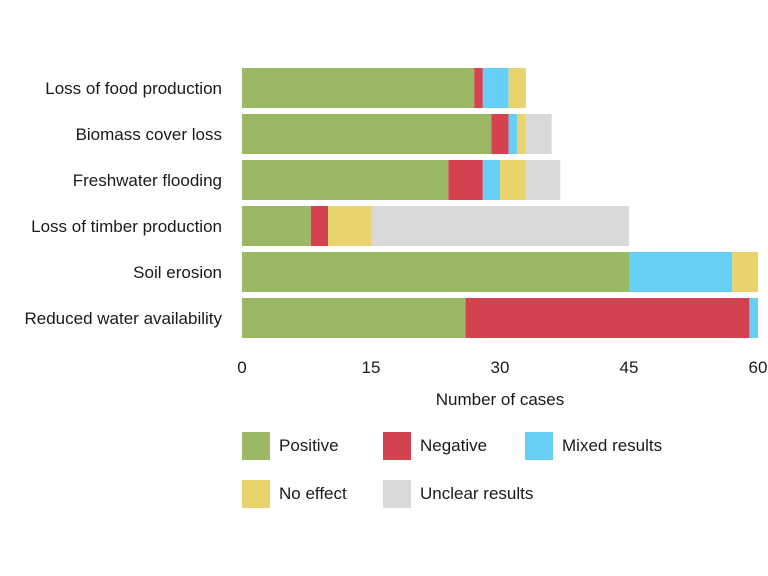 This screenshot has height=576, width=768. What do you see at coordinates (500, 399) in the screenshot?
I see `x-axis-title: Number of cases` at bounding box center [500, 399].